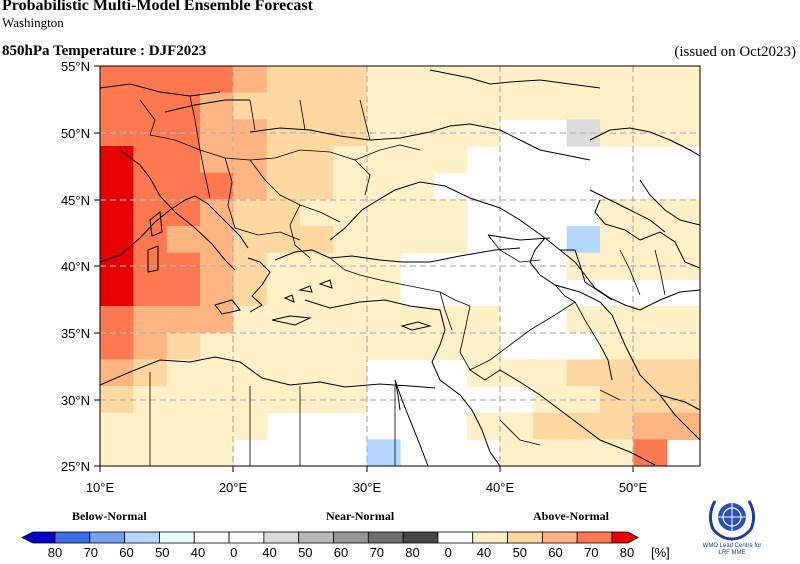  Describe the element at coordinates (75, 133) in the screenshot. I see `lat-label-50: 50°N` at that location.